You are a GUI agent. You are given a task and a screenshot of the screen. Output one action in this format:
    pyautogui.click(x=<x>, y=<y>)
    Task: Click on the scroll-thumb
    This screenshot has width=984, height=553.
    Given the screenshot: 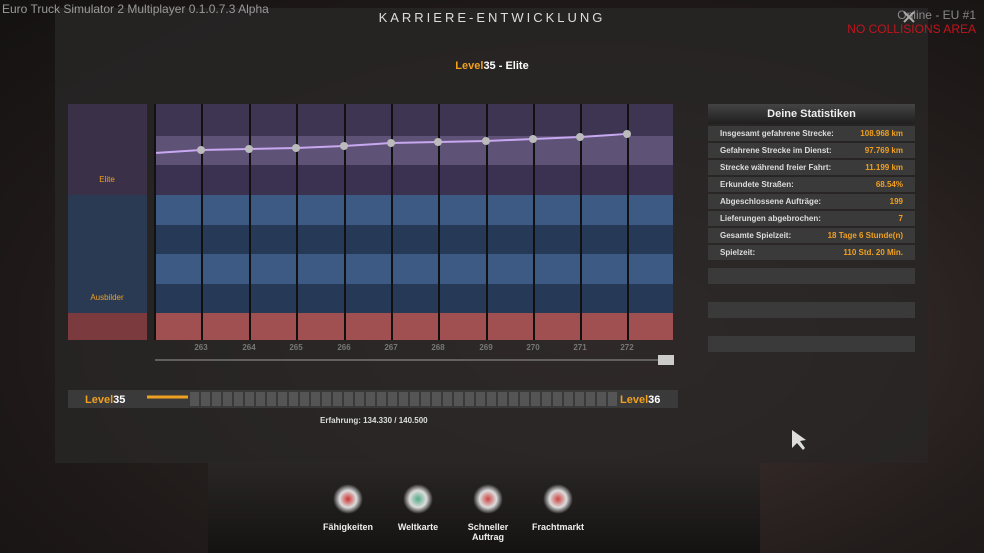 What is the action you would take?
    pyautogui.click(x=666, y=360)
    